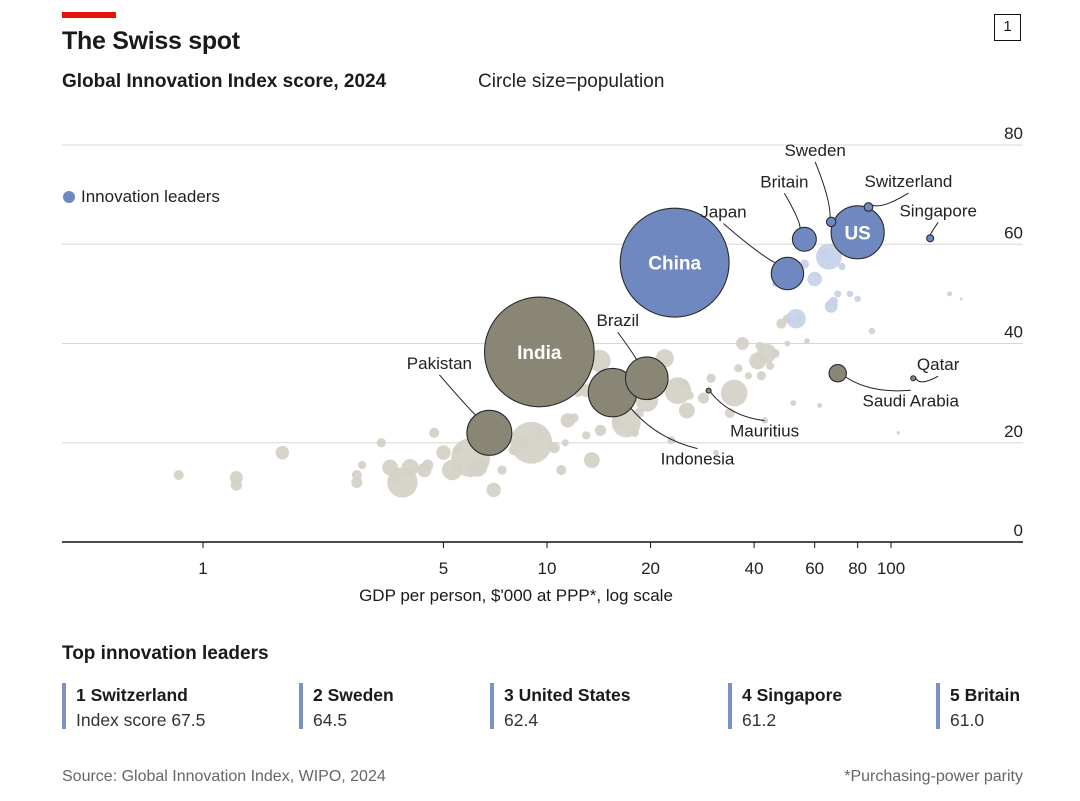 The image size is (1080, 801). Describe the element at coordinates (560, 706) in the screenshot. I see `leader-item: 3 United States 62.4` at that location.